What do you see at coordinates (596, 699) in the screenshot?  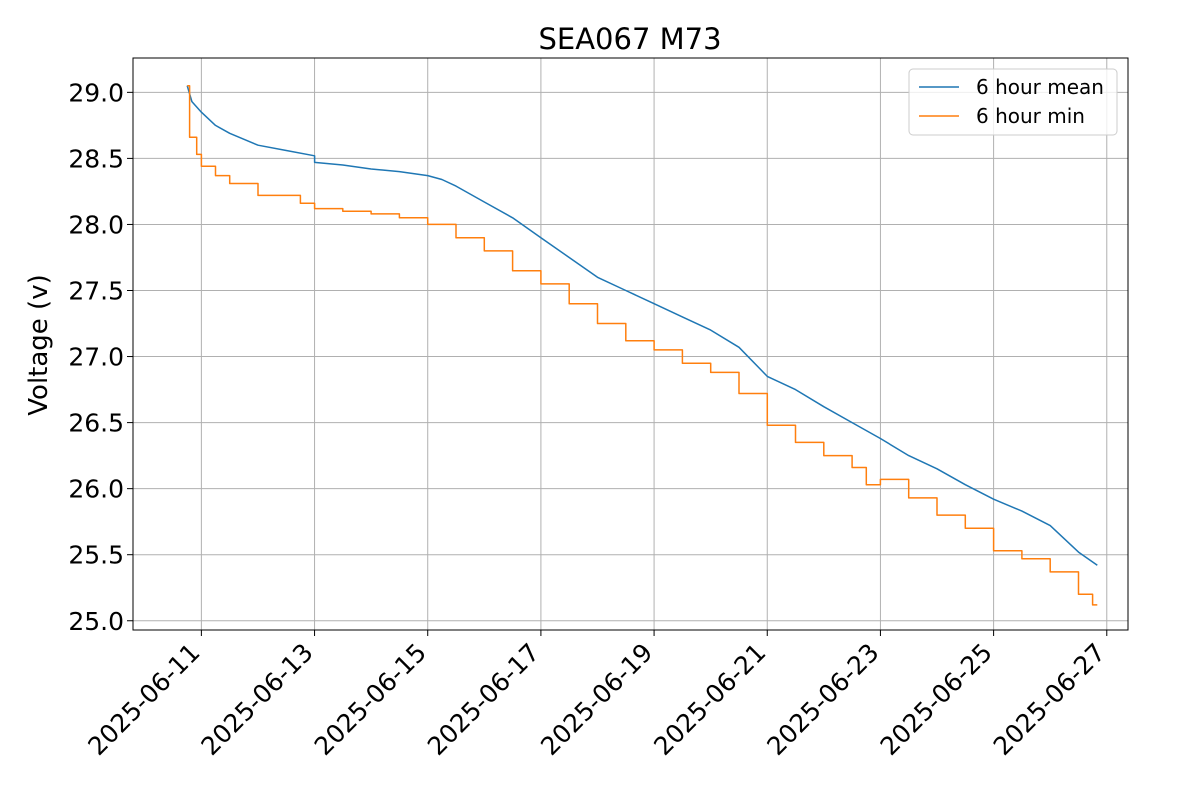 I see `x-tick-label: 2025-06-19` at bounding box center [596, 699].